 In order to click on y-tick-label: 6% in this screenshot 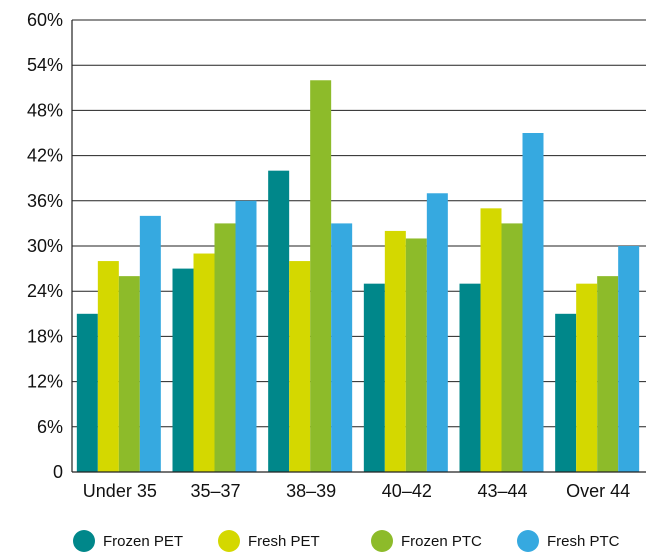, I will do `click(50, 427)`.